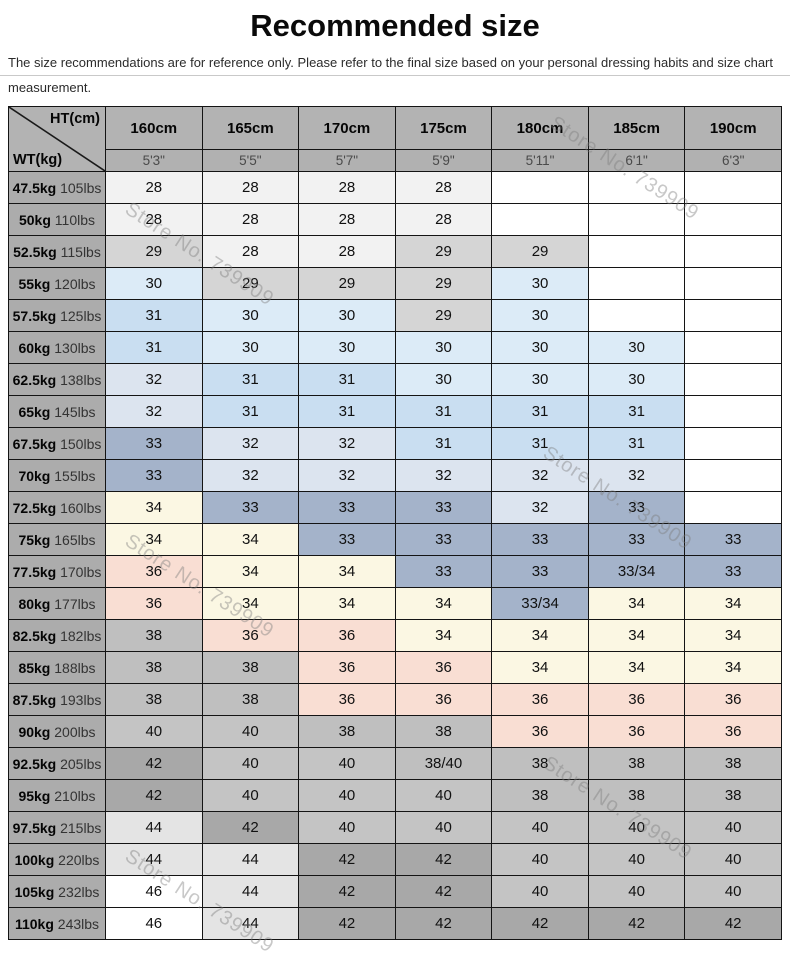 This screenshot has width=790, height=958. Describe the element at coordinates (154, 891) in the screenshot. I see `size-cell: 46` at that location.